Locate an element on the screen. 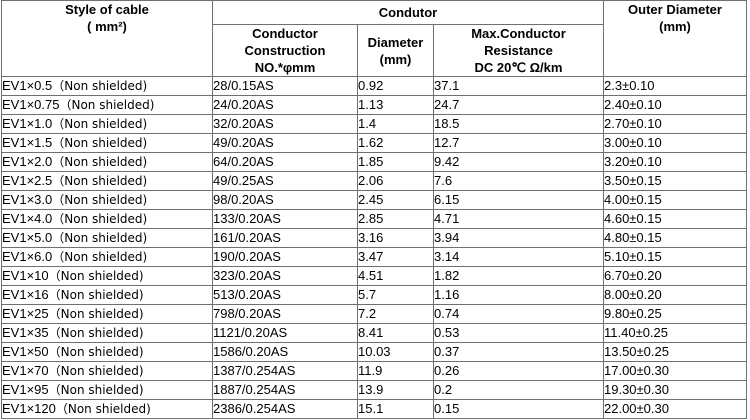  cell-resistance: 7.6 is located at coordinates (518, 181).